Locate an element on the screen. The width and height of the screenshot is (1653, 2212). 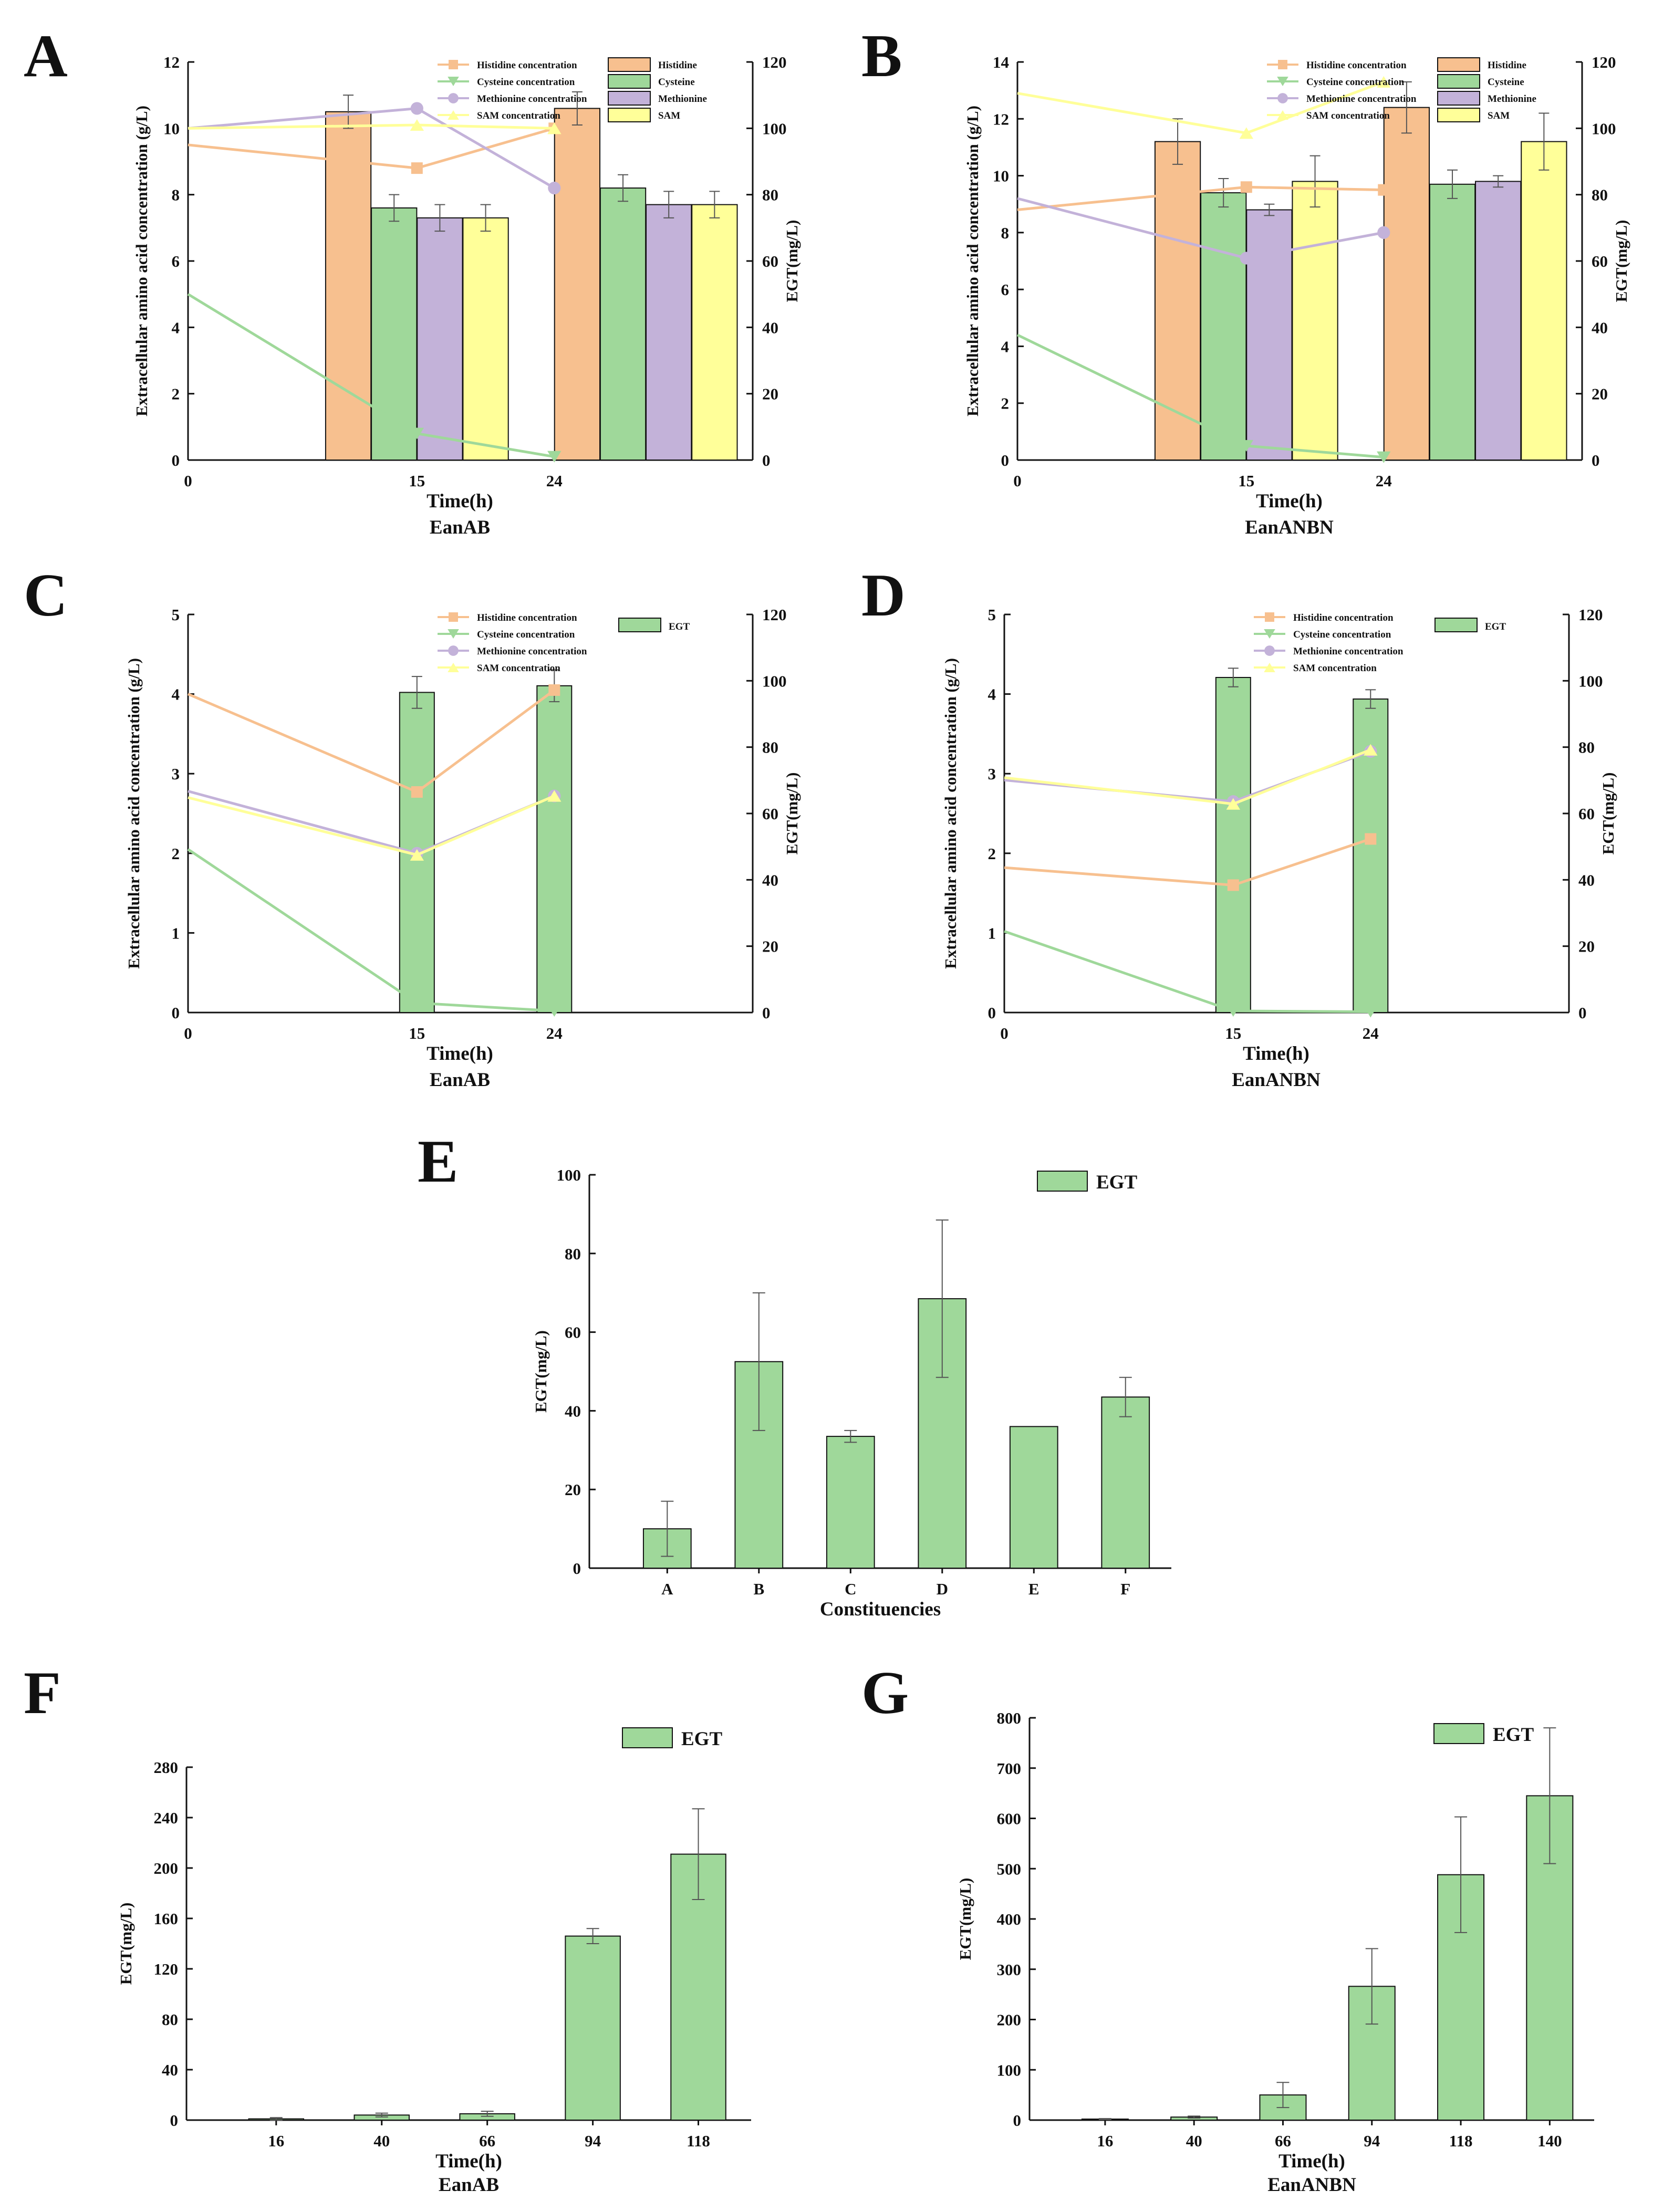
bar-met is located at coordinates (1269, 335).